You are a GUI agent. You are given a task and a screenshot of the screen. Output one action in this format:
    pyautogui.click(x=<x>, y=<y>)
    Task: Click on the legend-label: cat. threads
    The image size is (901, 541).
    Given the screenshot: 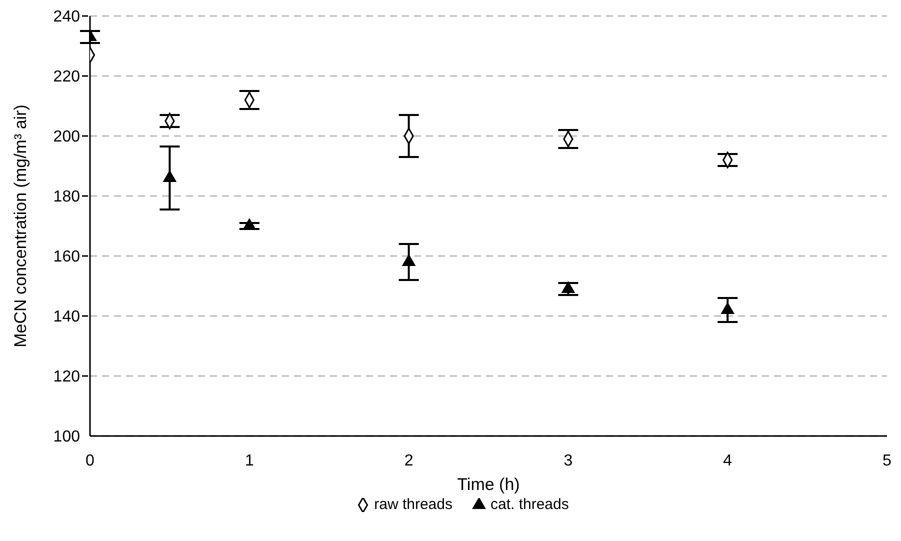 What is the action you would take?
    pyautogui.click(x=529, y=504)
    